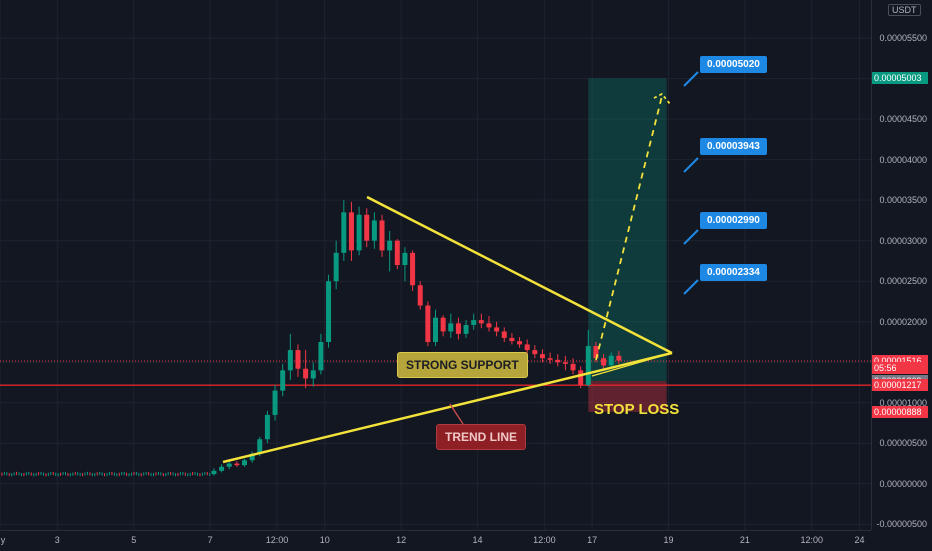  I want to click on time-tick-label: 24, so click(859, 540).